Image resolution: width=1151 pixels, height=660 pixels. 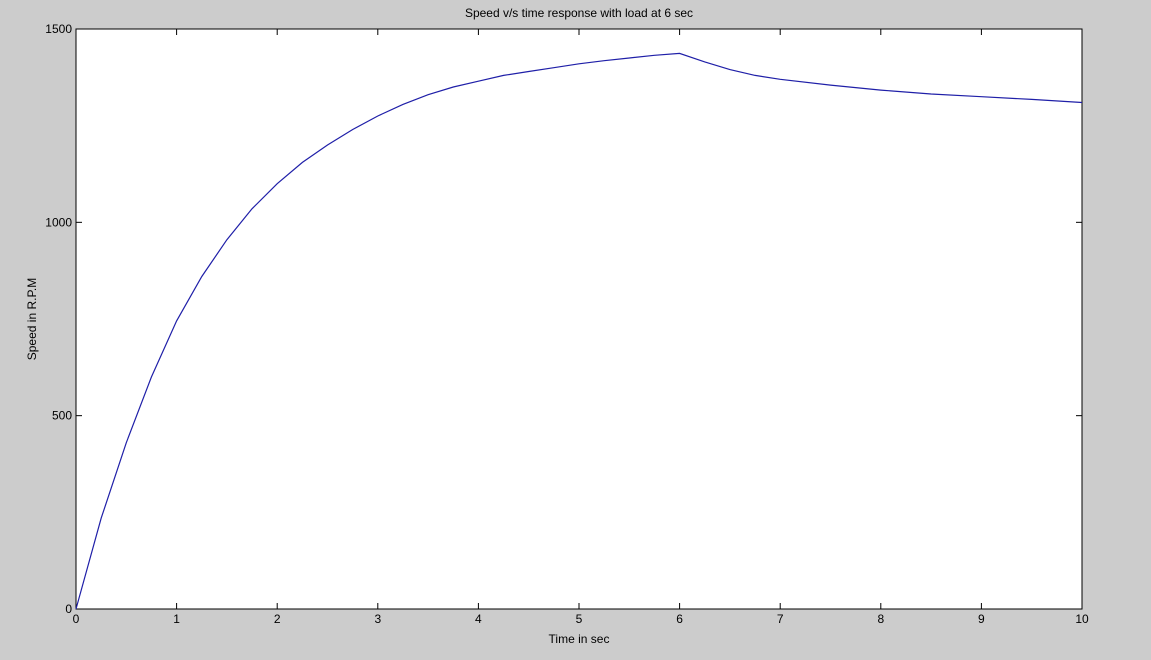 What do you see at coordinates (579, 639) in the screenshot?
I see `x-axis-label: Time in sec` at bounding box center [579, 639].